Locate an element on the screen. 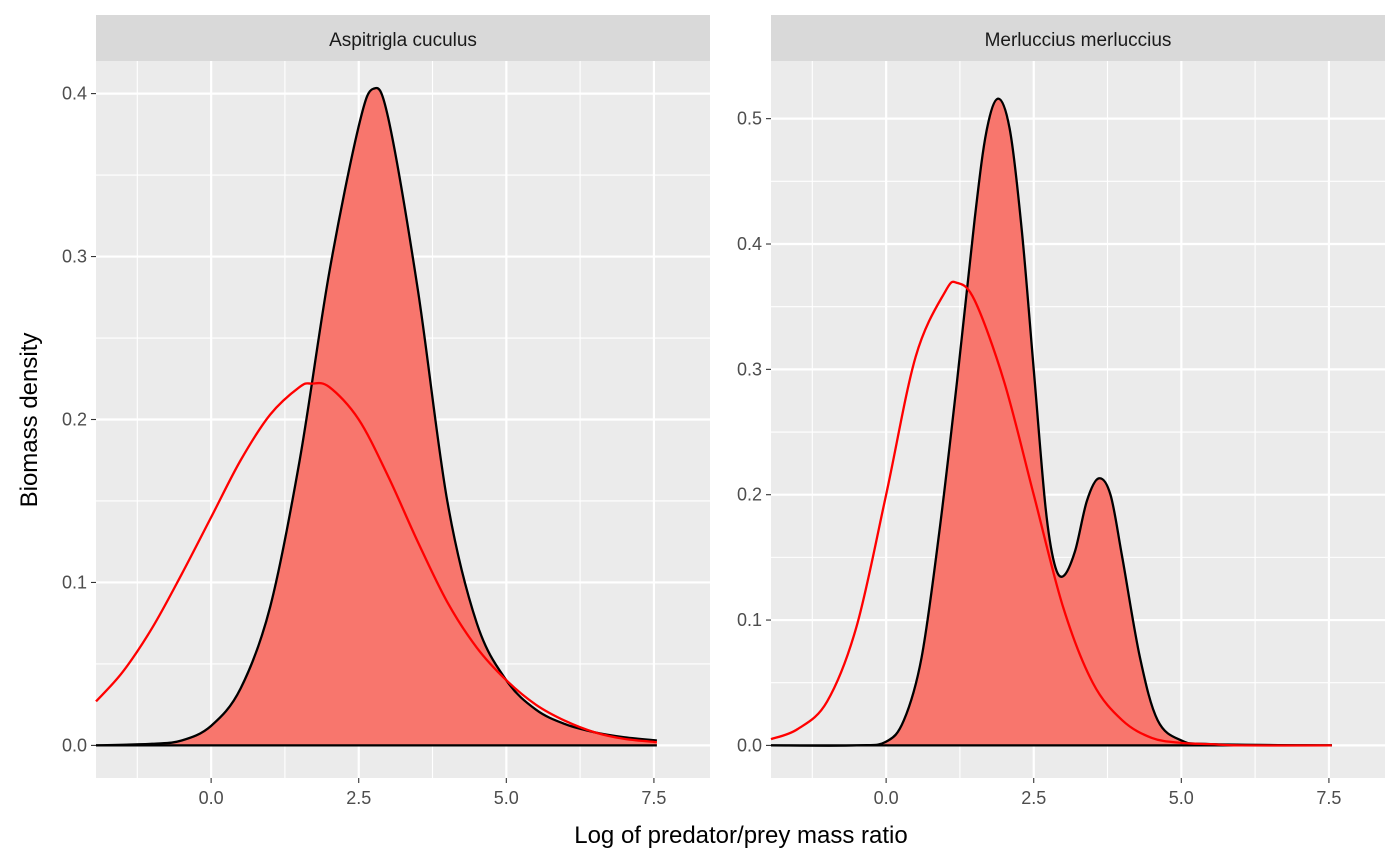  y-tick-label-left-3: 0.3 is located at coordinates (74, 257).